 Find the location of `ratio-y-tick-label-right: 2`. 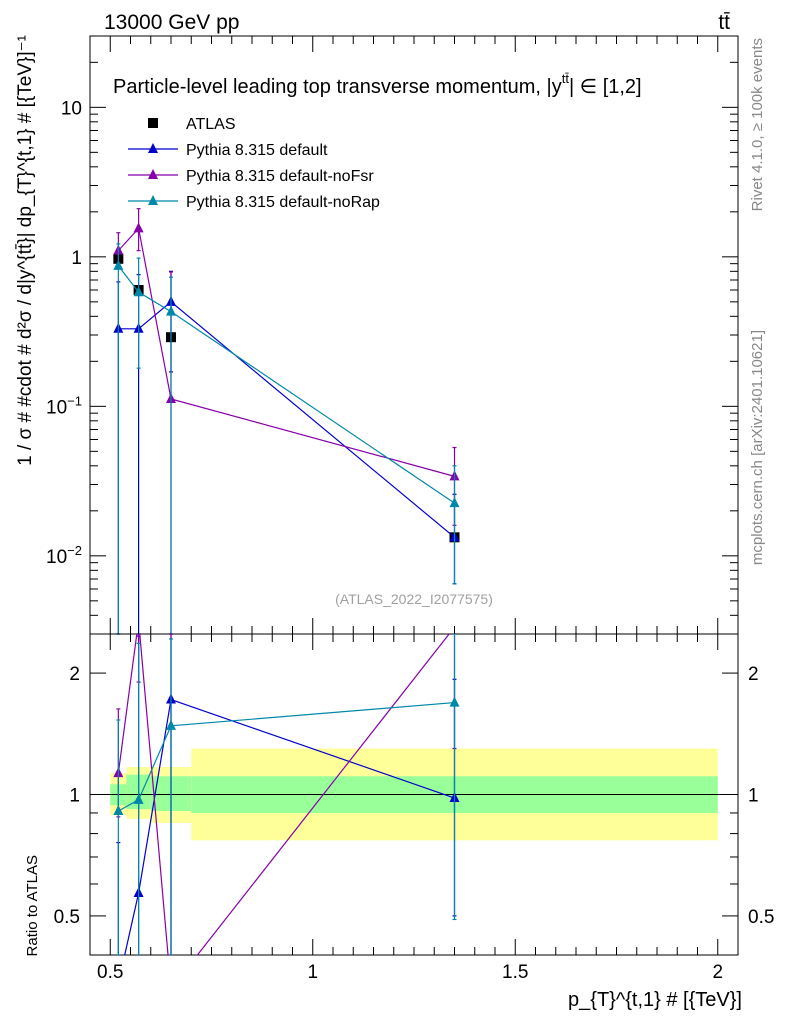

ratio-y-tick-label-right: 2 is located at coordinates (753, 674).